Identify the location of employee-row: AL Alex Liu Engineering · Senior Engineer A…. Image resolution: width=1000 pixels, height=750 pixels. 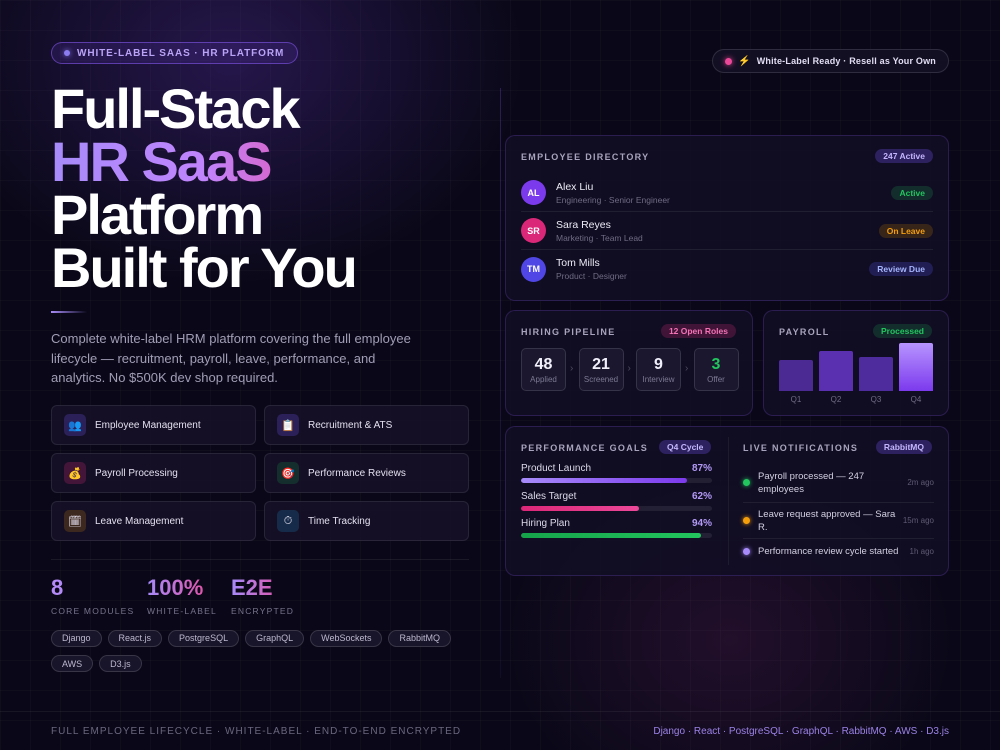
(727, 193).